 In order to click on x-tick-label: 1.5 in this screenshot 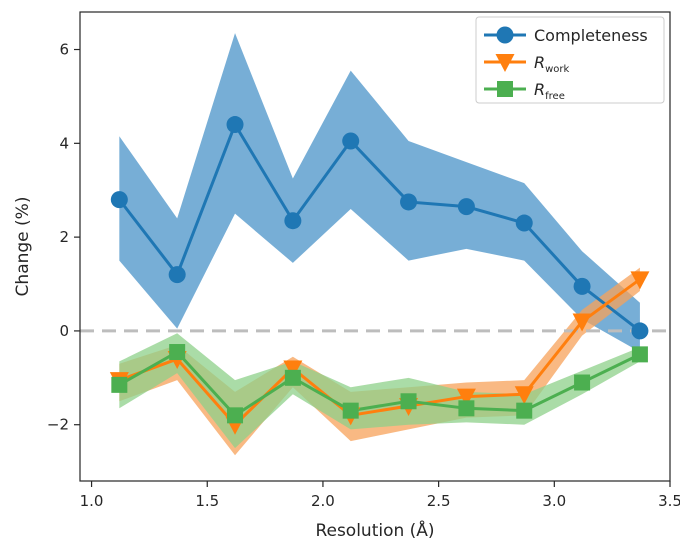, I will do `click(207, 501)`.